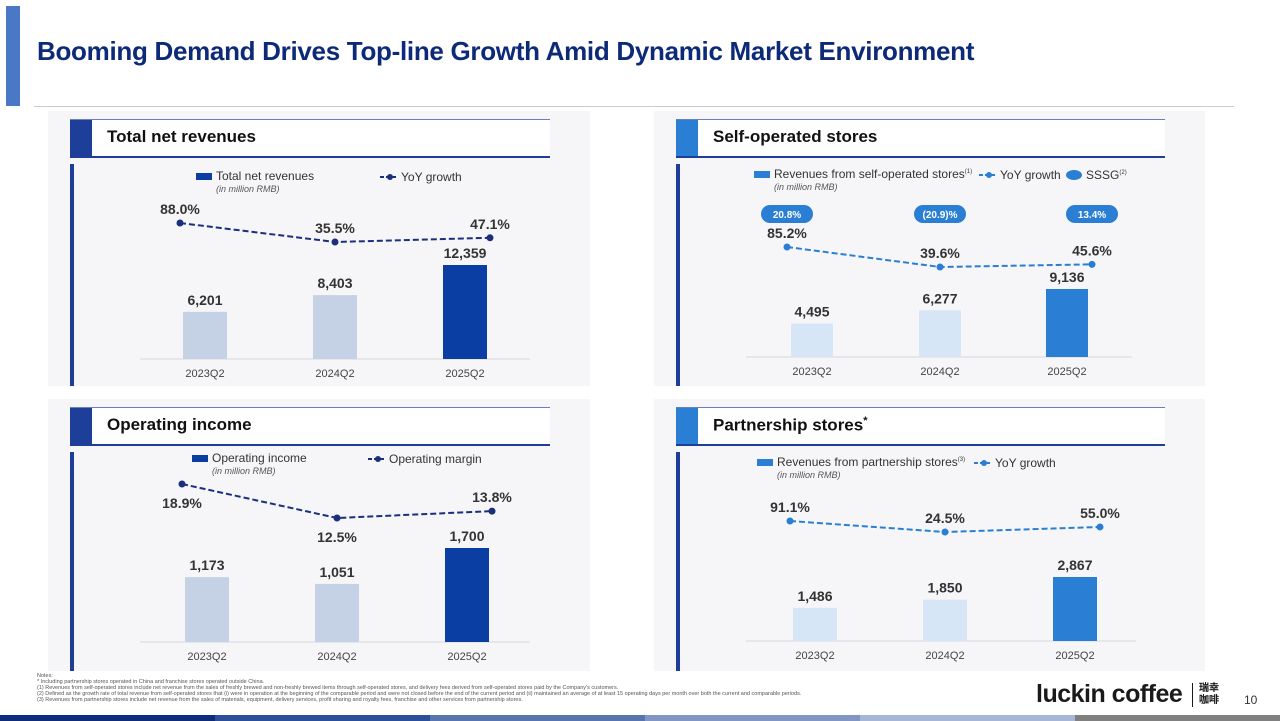  I want to click on title-footnote-mark: *, so click(865, 421).